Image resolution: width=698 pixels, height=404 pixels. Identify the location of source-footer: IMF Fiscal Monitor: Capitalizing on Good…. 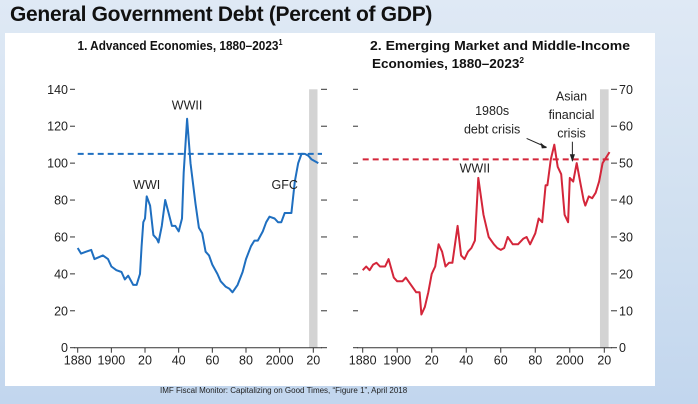
(284, 390).